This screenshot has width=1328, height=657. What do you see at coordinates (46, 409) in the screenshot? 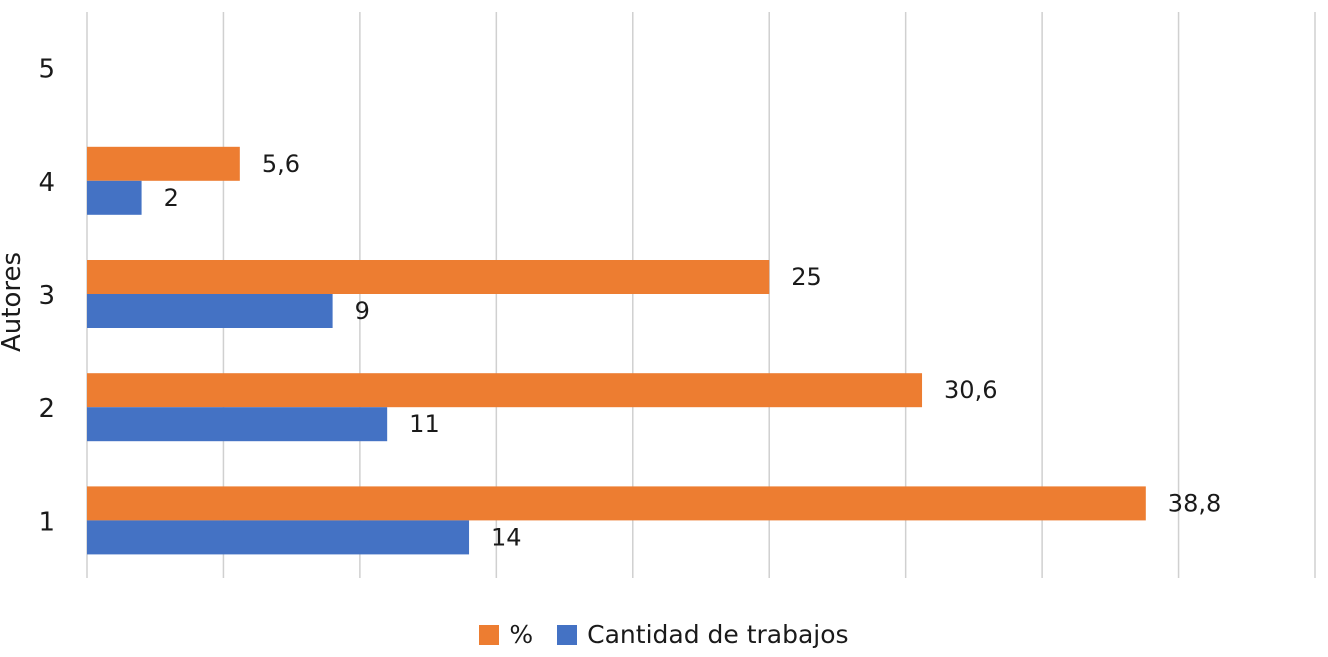
I see `tick-label: 2` at bounding box center [46, 409].